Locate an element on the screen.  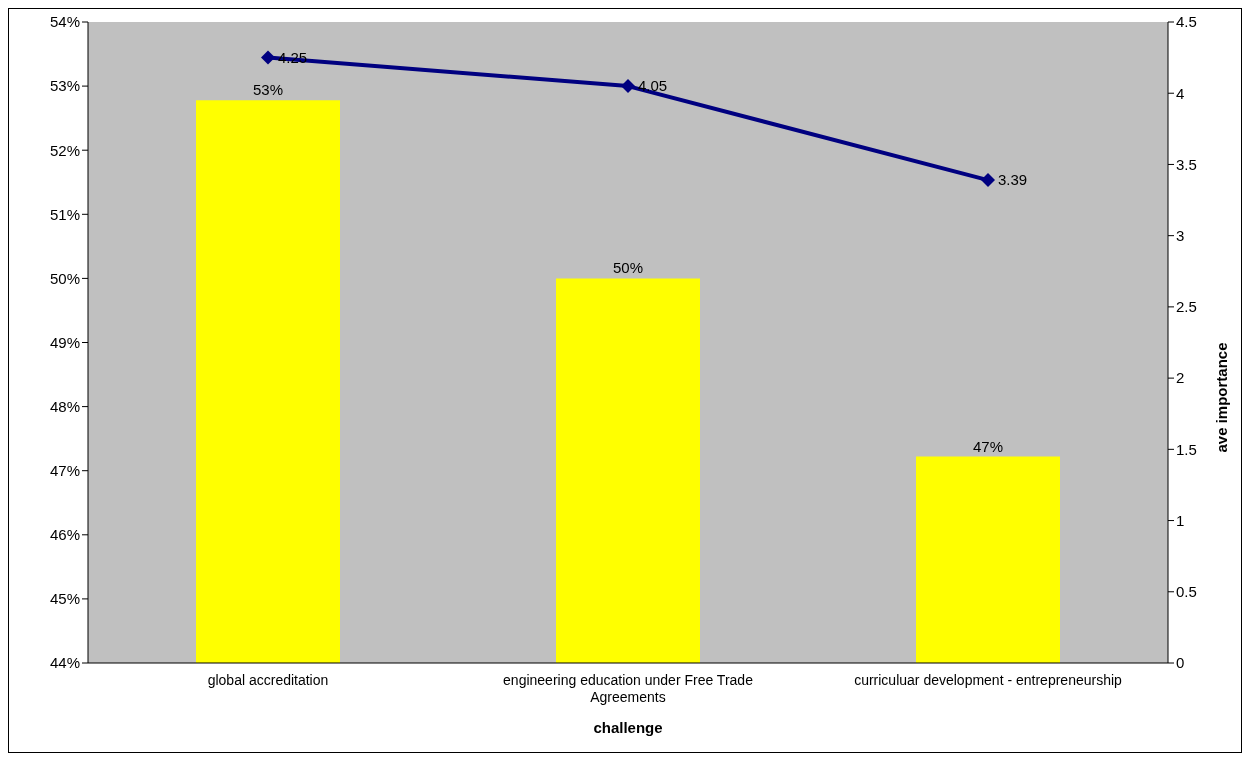
y-tick-label: 54% is located at coordinates (64, 22).